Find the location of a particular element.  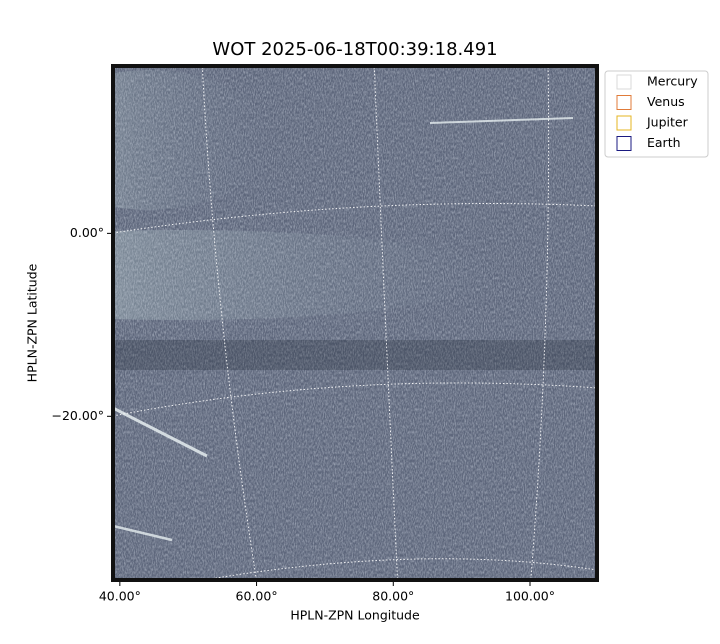

y-axis-label: HPLN-ZPN Latitude is located at coordinates (32, 322).